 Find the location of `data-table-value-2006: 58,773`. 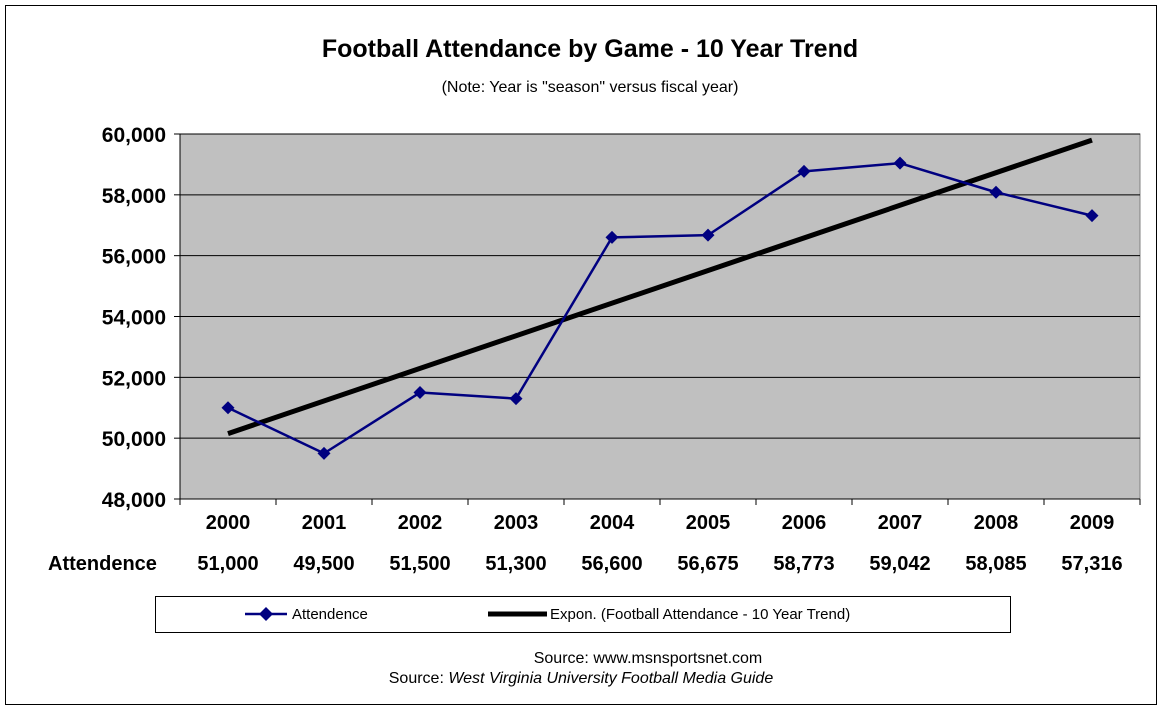

data-table-value-2006: 58,773 is located at coordinates (803, 564).